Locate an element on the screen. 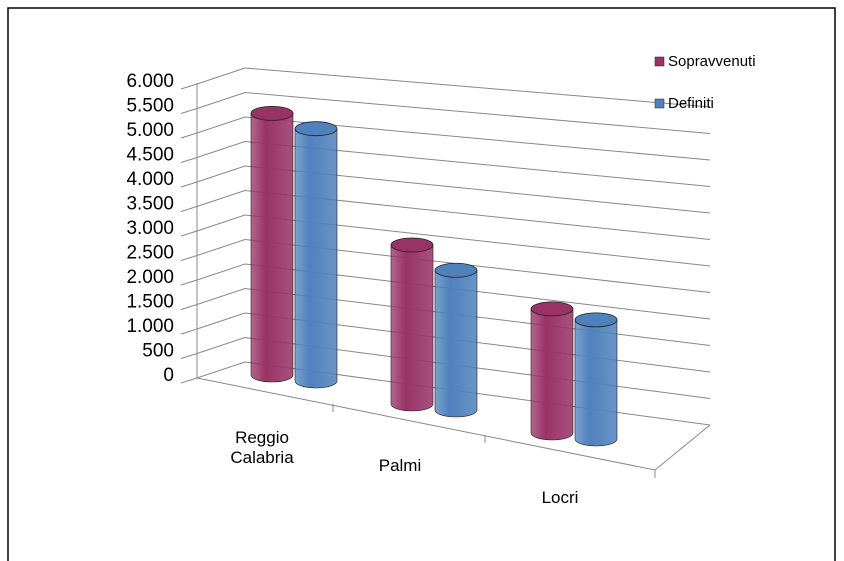 This screenshot has height=561, width=844. y-tick-label: 3.500 is located at coordinates (150, 204).